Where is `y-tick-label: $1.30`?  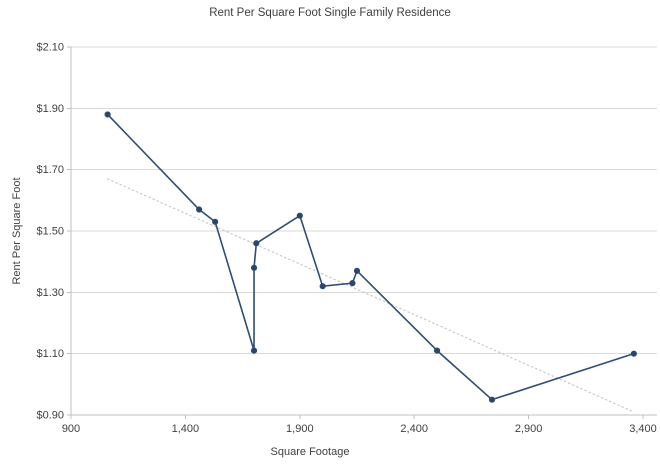
y-tick-label: $1.30 is located at coordinates (50, 293).